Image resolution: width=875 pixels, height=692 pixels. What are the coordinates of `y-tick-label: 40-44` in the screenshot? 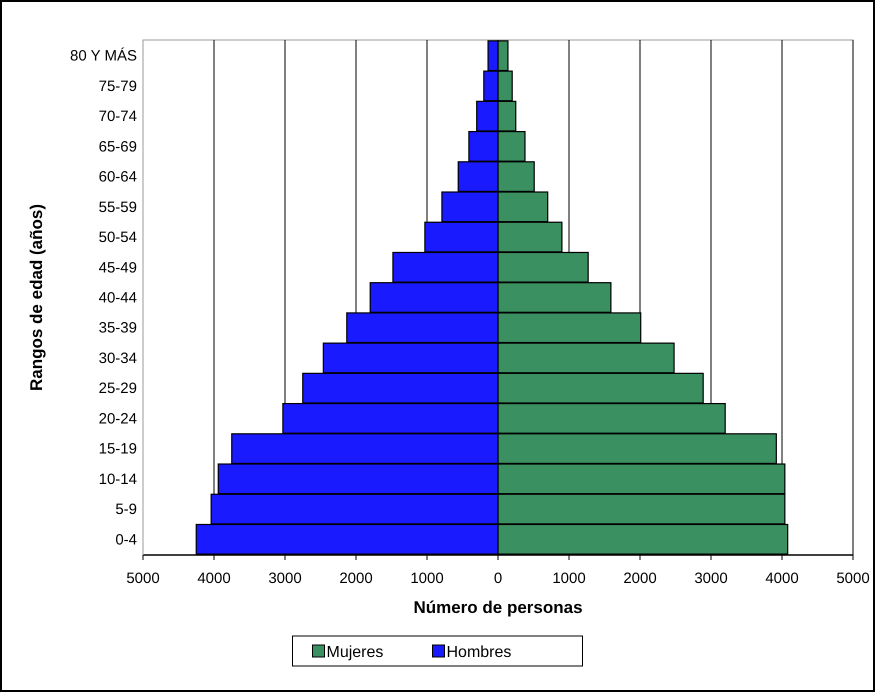 It's located at (117, 298).